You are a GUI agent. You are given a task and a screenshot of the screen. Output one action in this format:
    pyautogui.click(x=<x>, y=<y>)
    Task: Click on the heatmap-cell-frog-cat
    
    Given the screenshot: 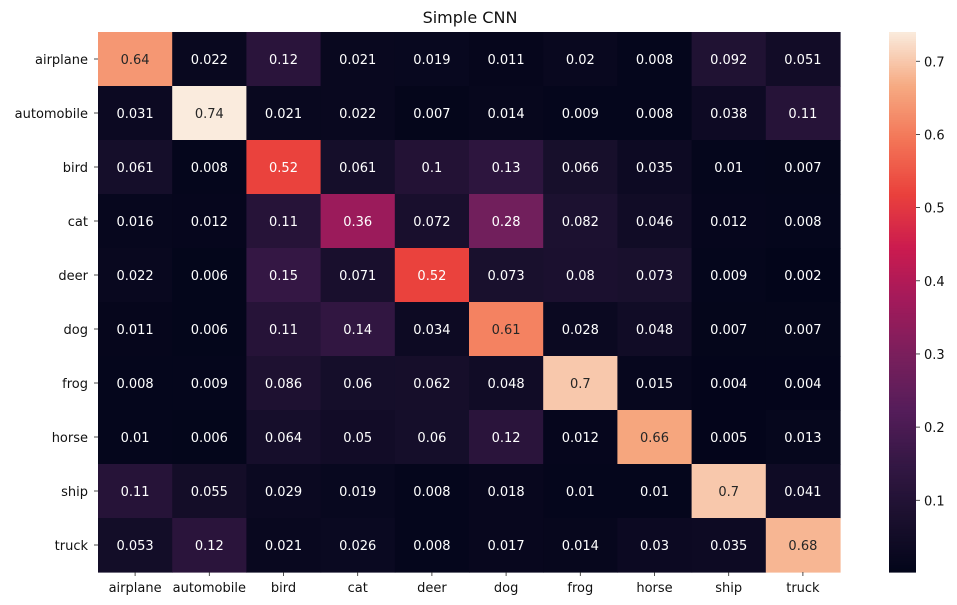 What is the action you would take?
    pyautogui.click(x=358, y=383)
    